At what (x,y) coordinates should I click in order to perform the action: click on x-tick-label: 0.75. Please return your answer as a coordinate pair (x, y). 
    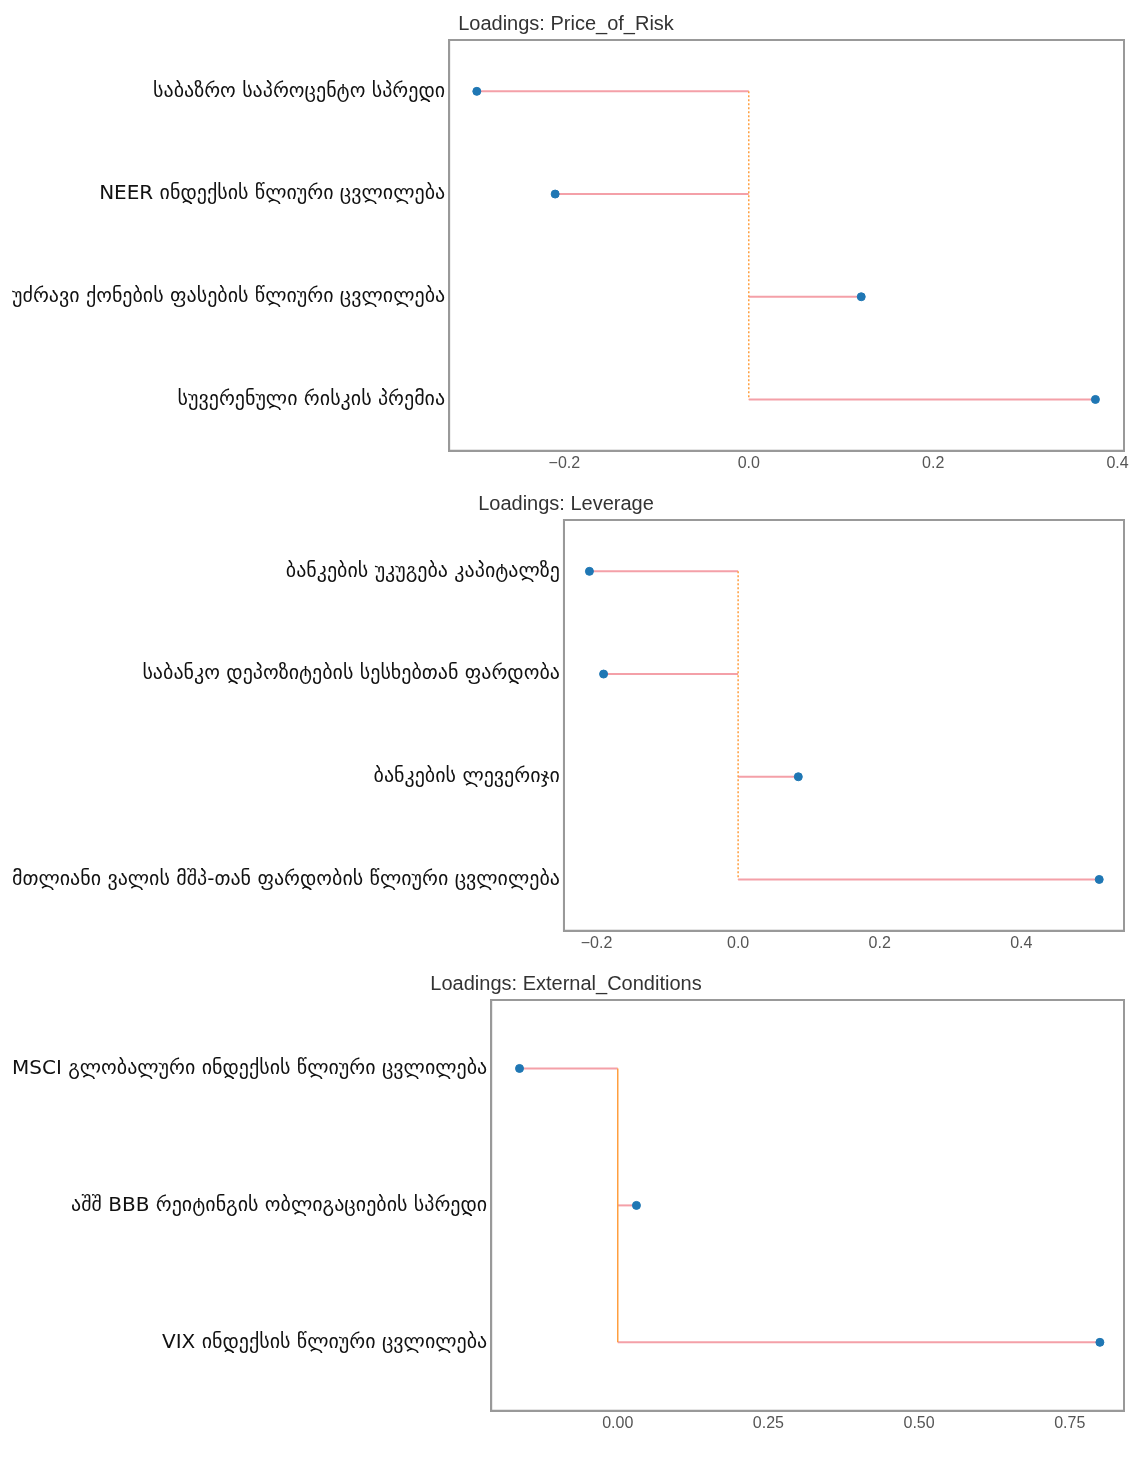
    Looking at the image, I should click on (1070, 1422).